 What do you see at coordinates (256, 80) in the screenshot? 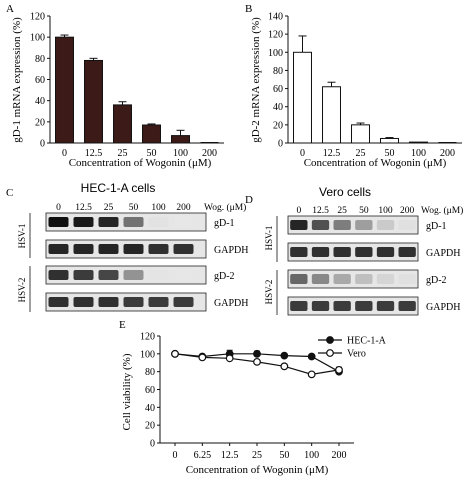
I see `chart-b-ylabel: gD-2 mRNA expression (%)` at bounding box center [256, 80].